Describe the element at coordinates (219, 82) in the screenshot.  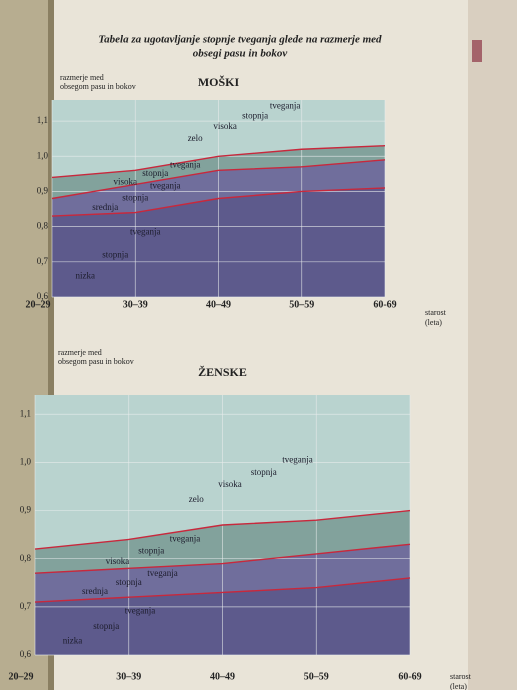
I see `chart-title: MOŠKI` at that location.